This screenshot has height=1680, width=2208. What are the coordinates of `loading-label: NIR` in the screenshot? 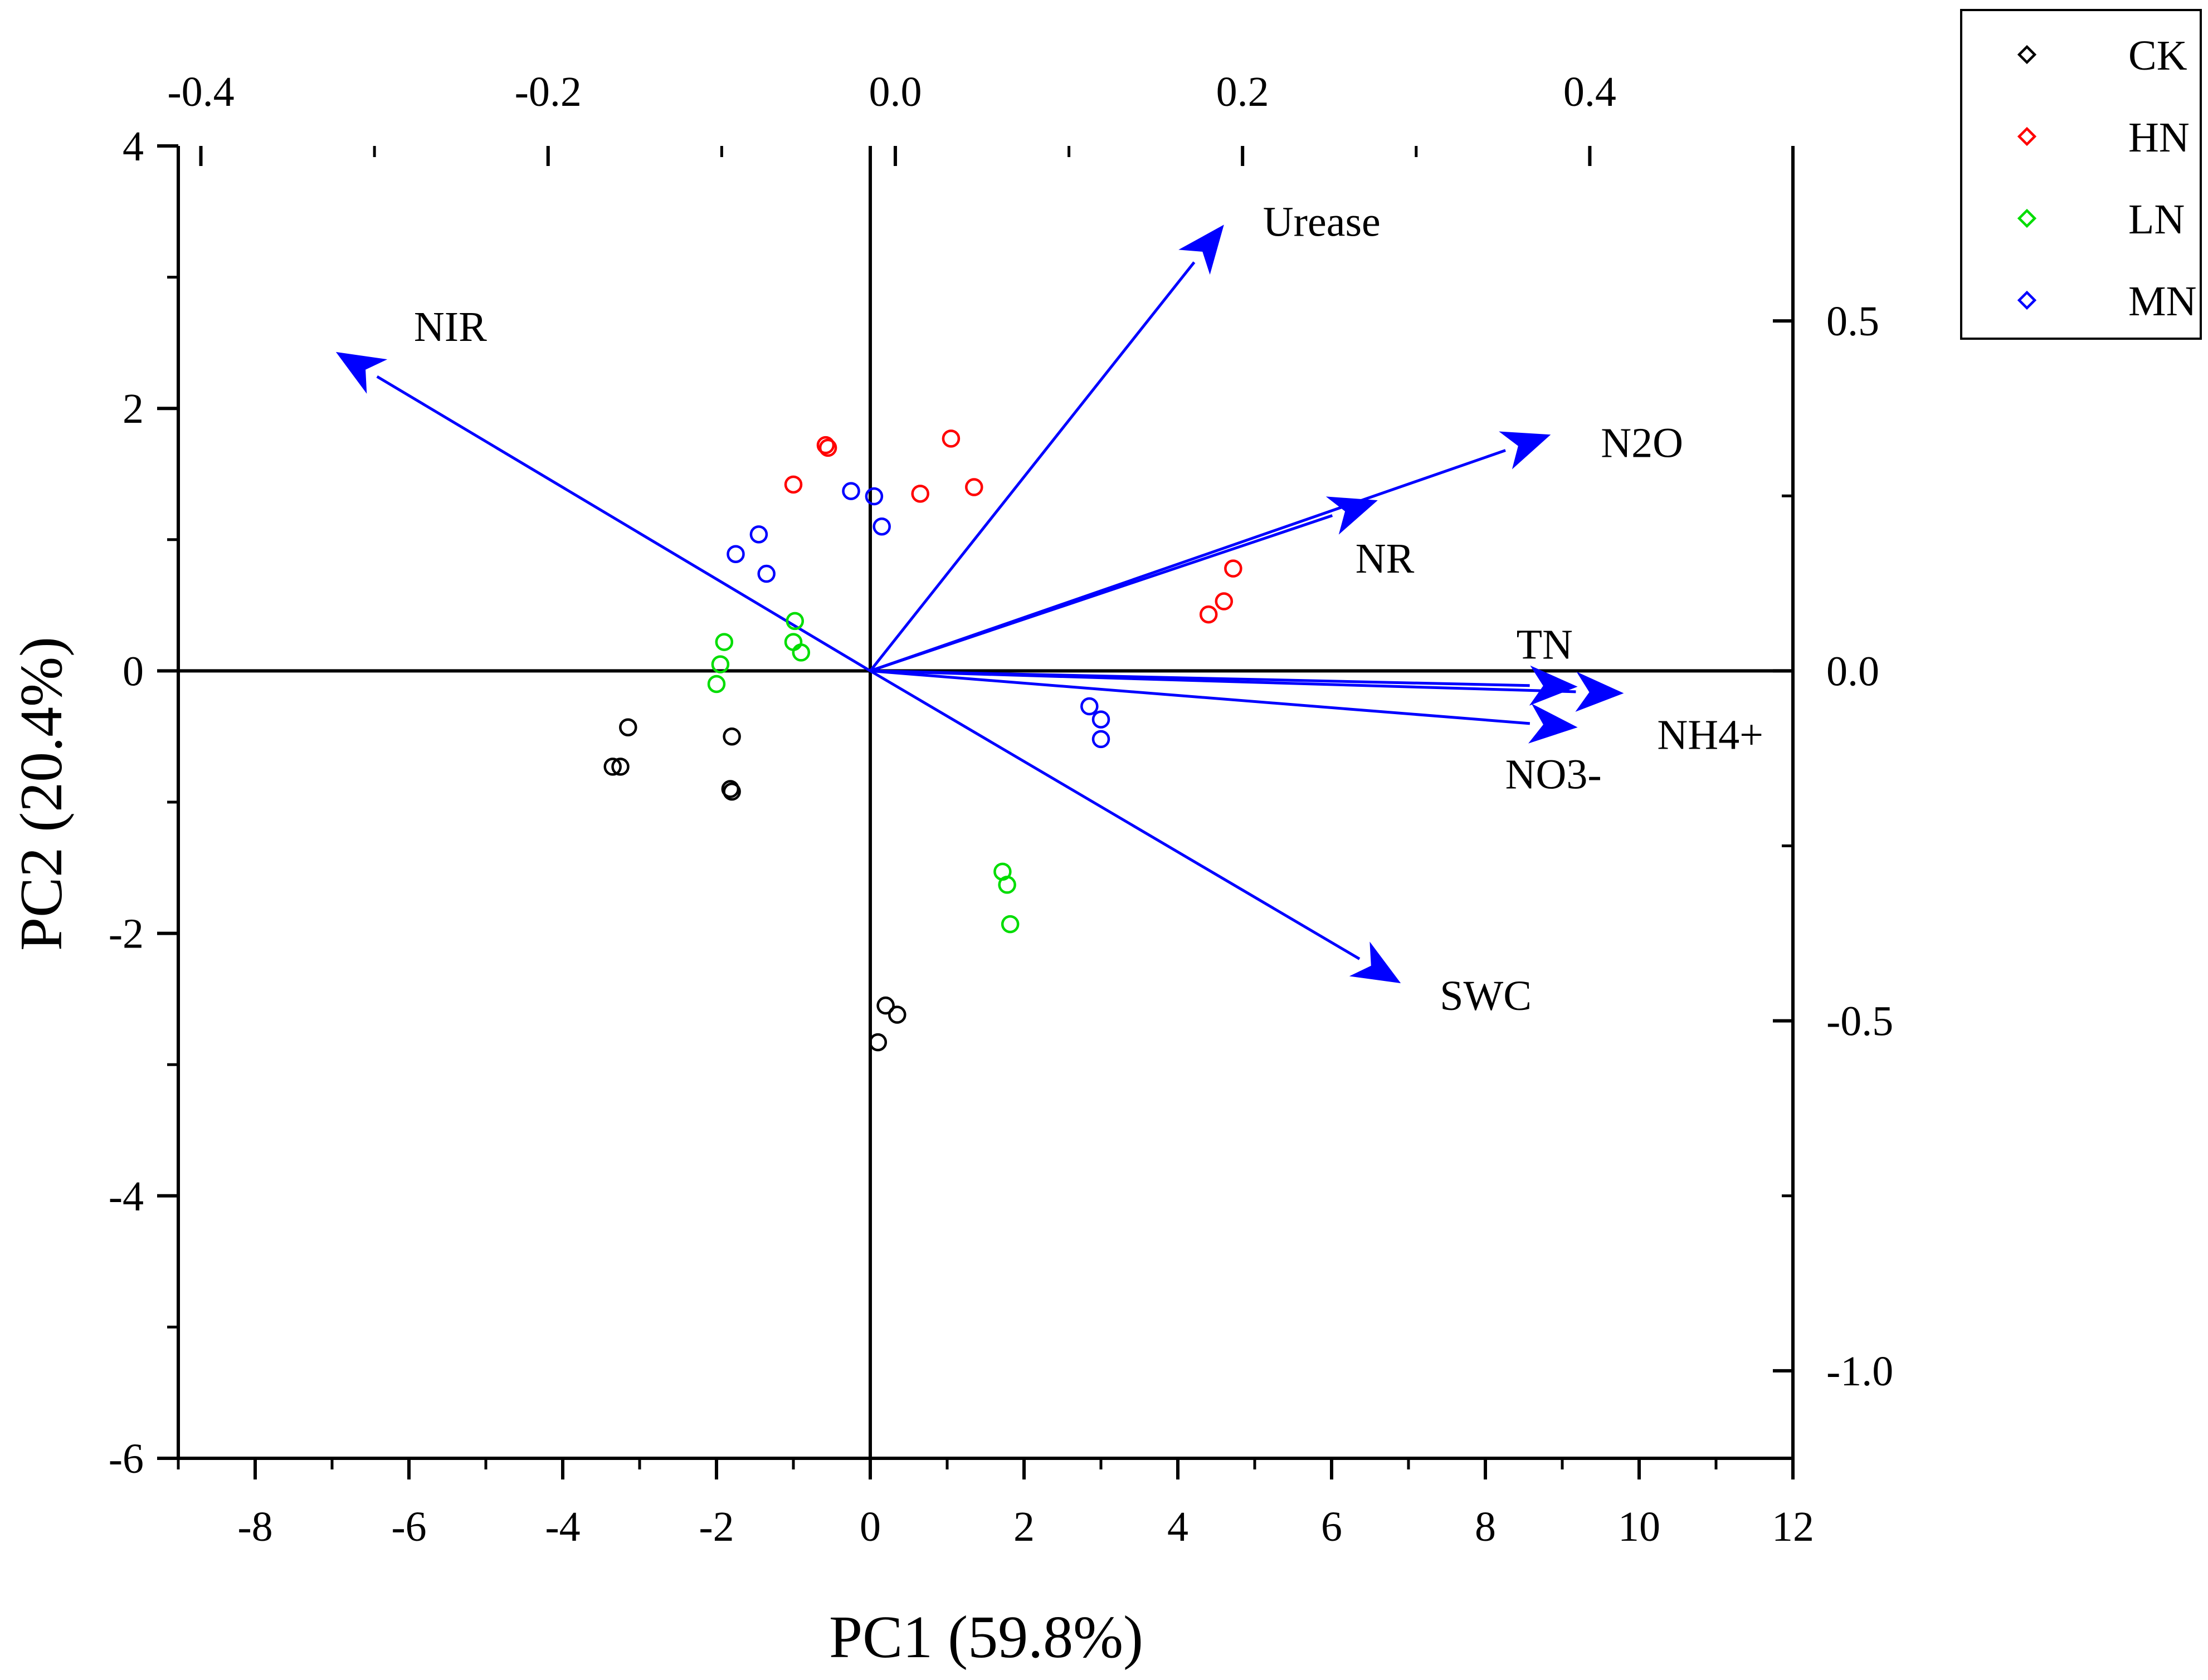 It's located at (450, 327).